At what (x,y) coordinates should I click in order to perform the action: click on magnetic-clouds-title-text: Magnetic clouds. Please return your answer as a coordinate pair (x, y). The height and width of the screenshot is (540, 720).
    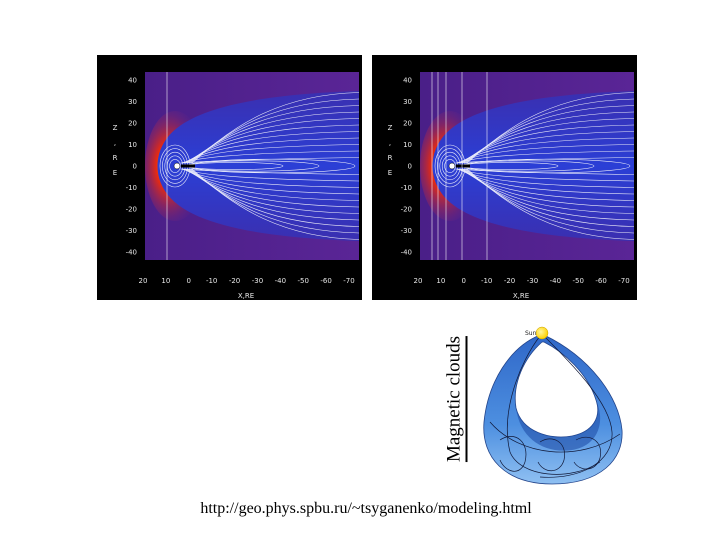
    Looking at the image, I should click on (456, 399).